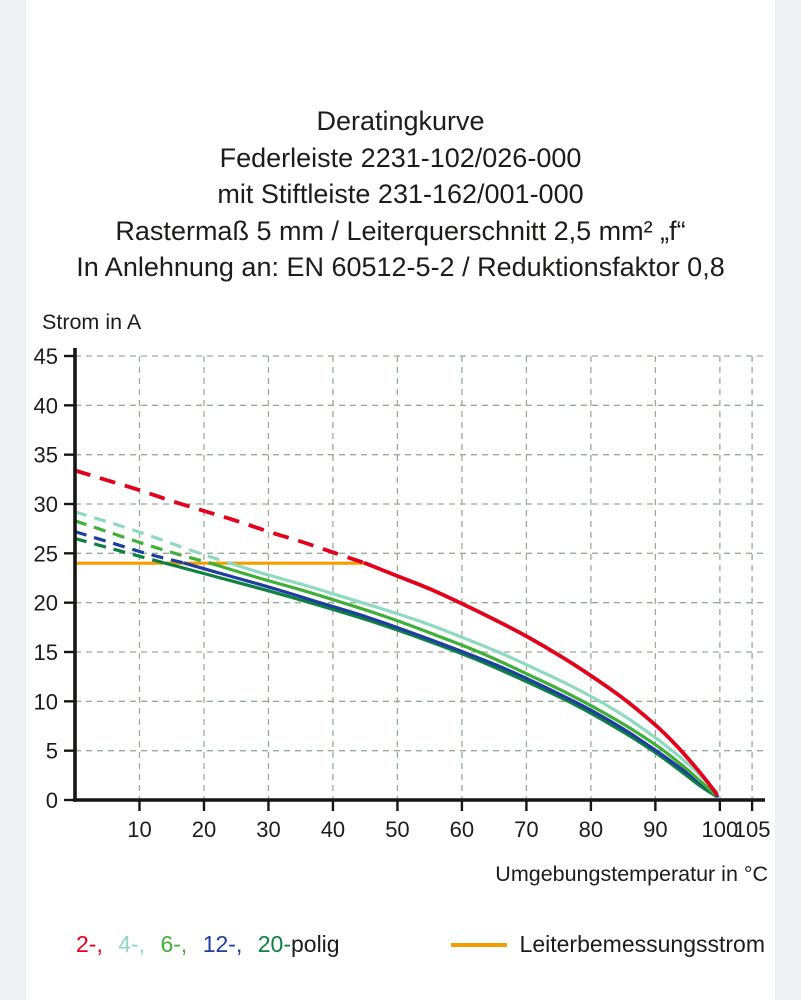  I want to click on page-gutter-right, so click(788, 500).